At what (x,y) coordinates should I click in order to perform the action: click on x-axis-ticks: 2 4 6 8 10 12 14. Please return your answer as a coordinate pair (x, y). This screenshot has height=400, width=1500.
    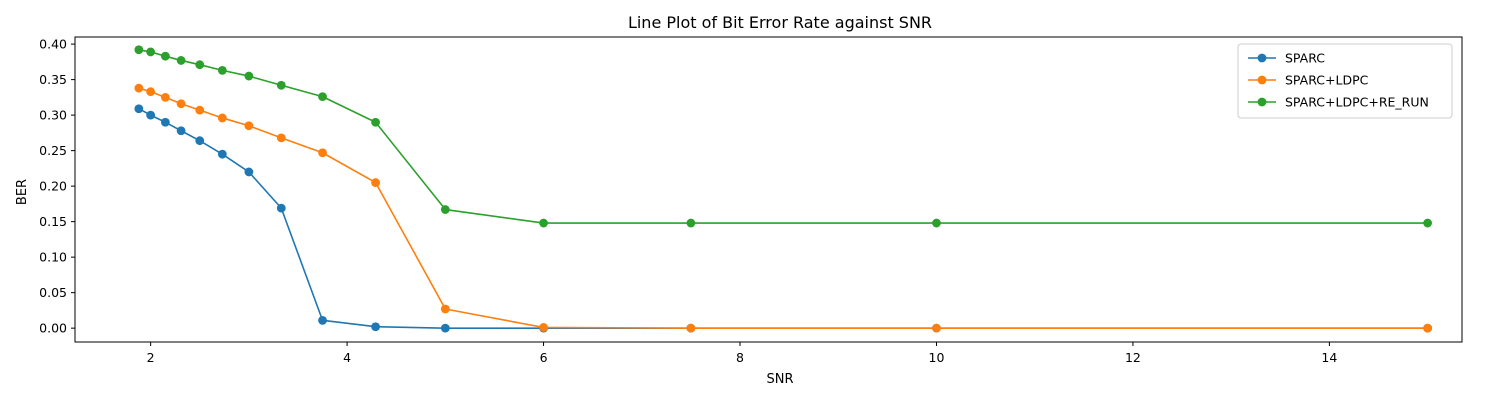
    Looking at the image, I should click on (742, 353).